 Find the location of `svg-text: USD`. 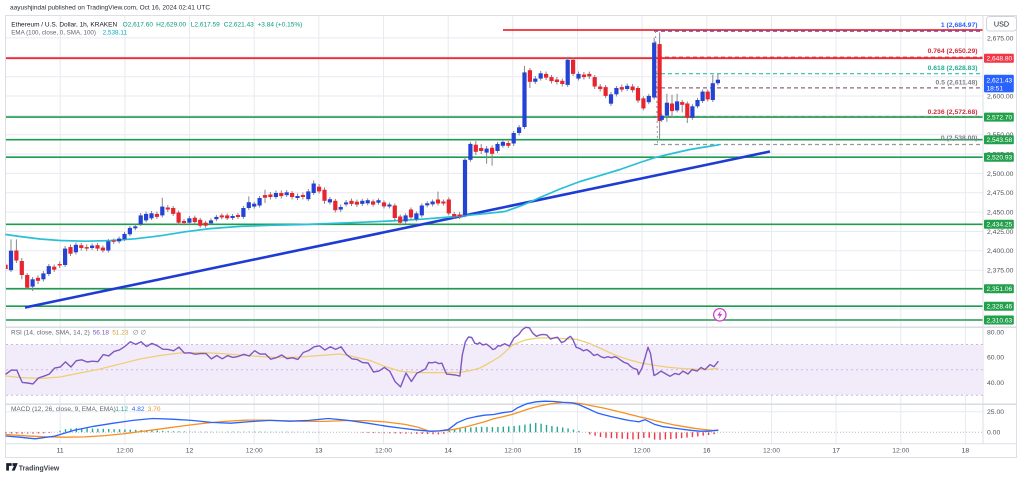

svg-text: USD is located at coordinates (1001, 23).